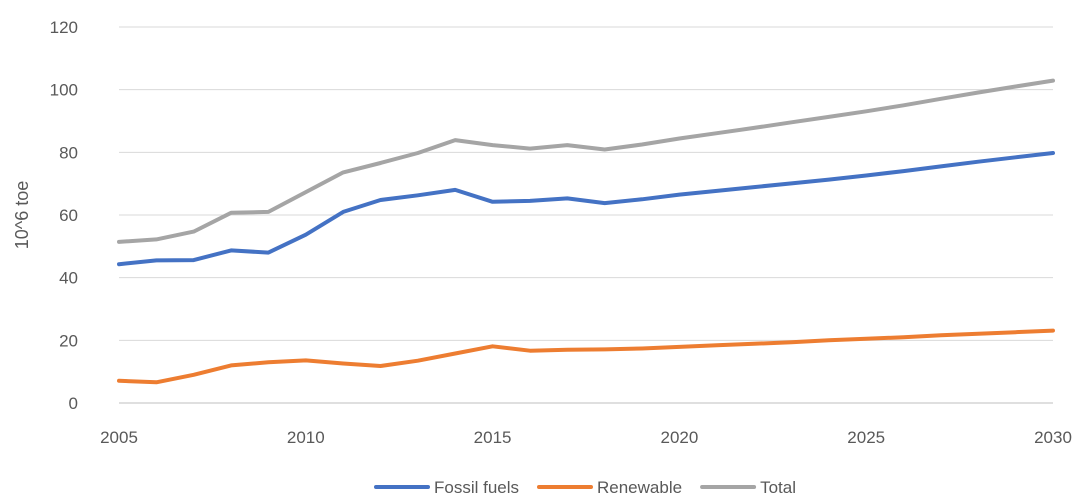 This screenshot has height=495, width=1080. Describe the element at coordinates (64, 90) in the screenshot. I see `y-tick-label: 100` at that location.